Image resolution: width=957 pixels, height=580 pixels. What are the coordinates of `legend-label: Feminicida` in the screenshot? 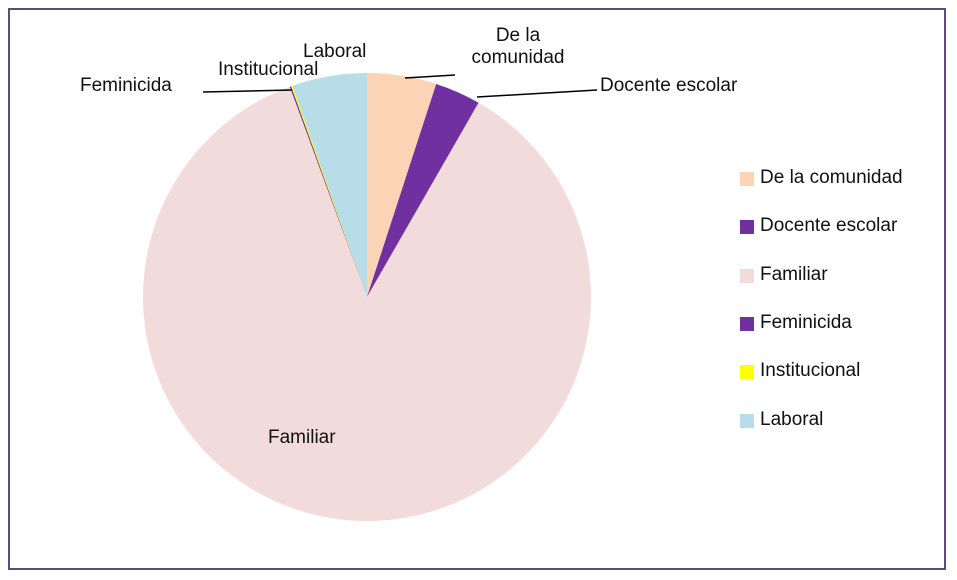 It's located at (806, 322).